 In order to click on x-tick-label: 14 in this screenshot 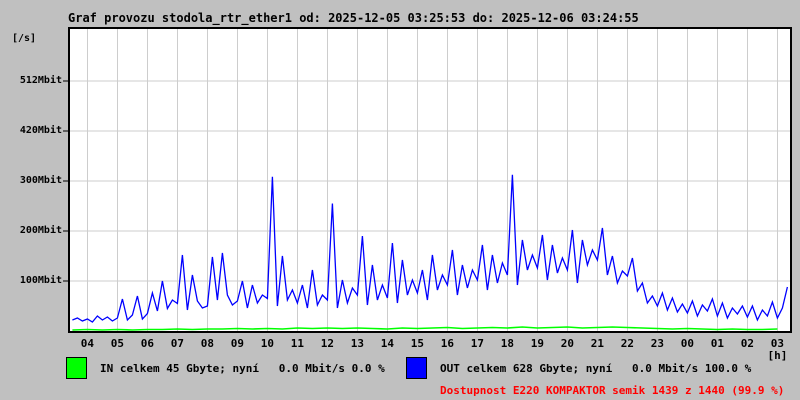, I will do `click(387, 343)`.